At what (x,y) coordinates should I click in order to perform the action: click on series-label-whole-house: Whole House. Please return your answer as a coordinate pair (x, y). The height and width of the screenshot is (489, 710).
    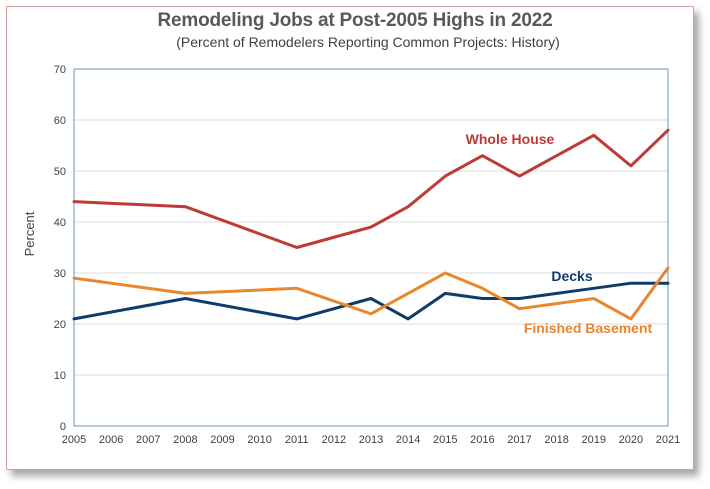
    Looking at the image, I should click on (510, 139).